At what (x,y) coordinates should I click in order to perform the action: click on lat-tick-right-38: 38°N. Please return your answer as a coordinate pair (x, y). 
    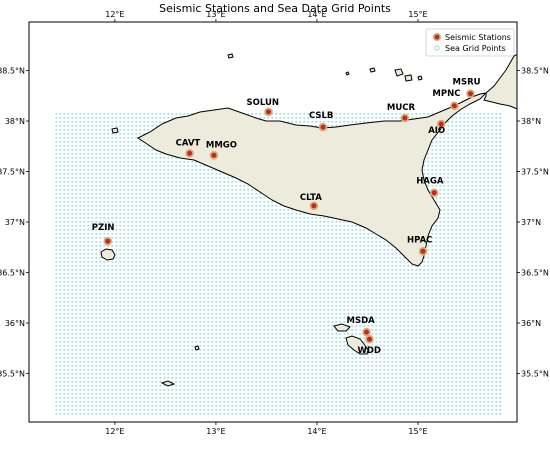
    Looking at the image, I should click on (531, 121).